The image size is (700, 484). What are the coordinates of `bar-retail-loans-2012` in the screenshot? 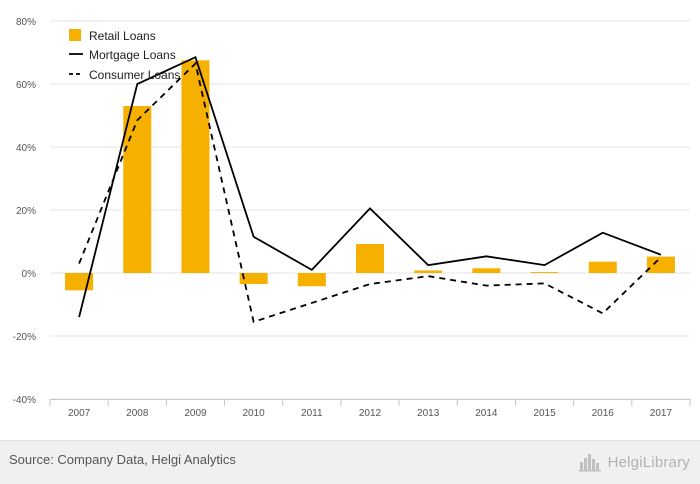 It's located at (370, 258).